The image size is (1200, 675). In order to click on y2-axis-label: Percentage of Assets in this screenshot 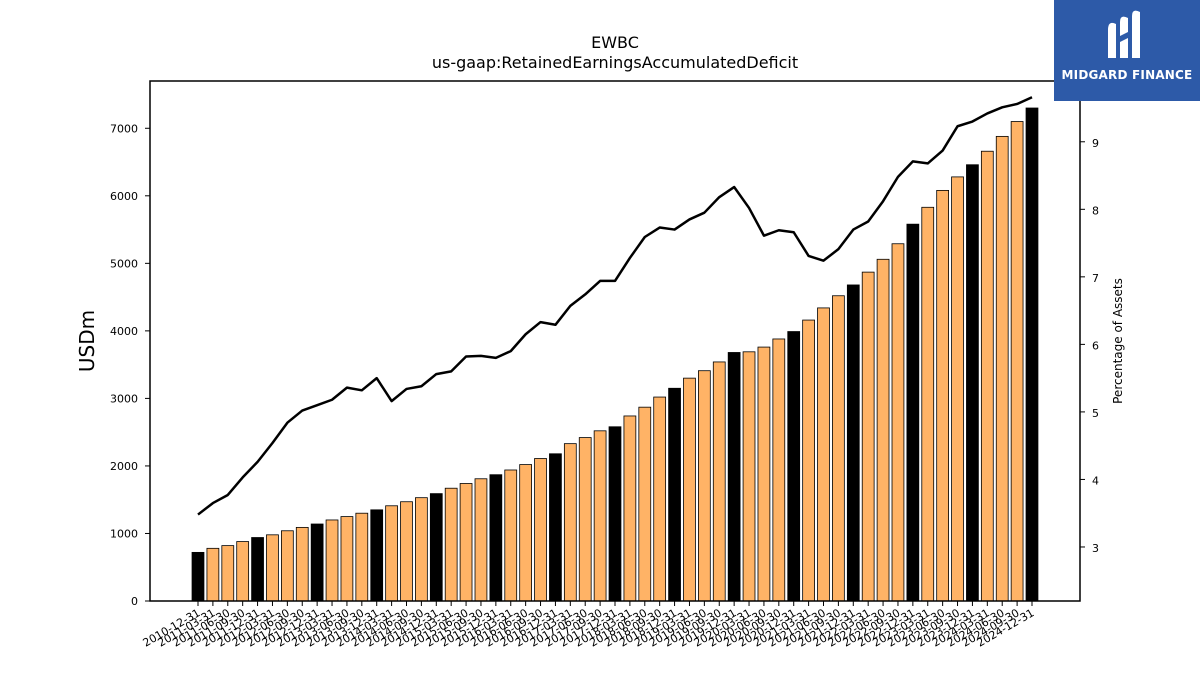, I will do `click(1118, 341)`.